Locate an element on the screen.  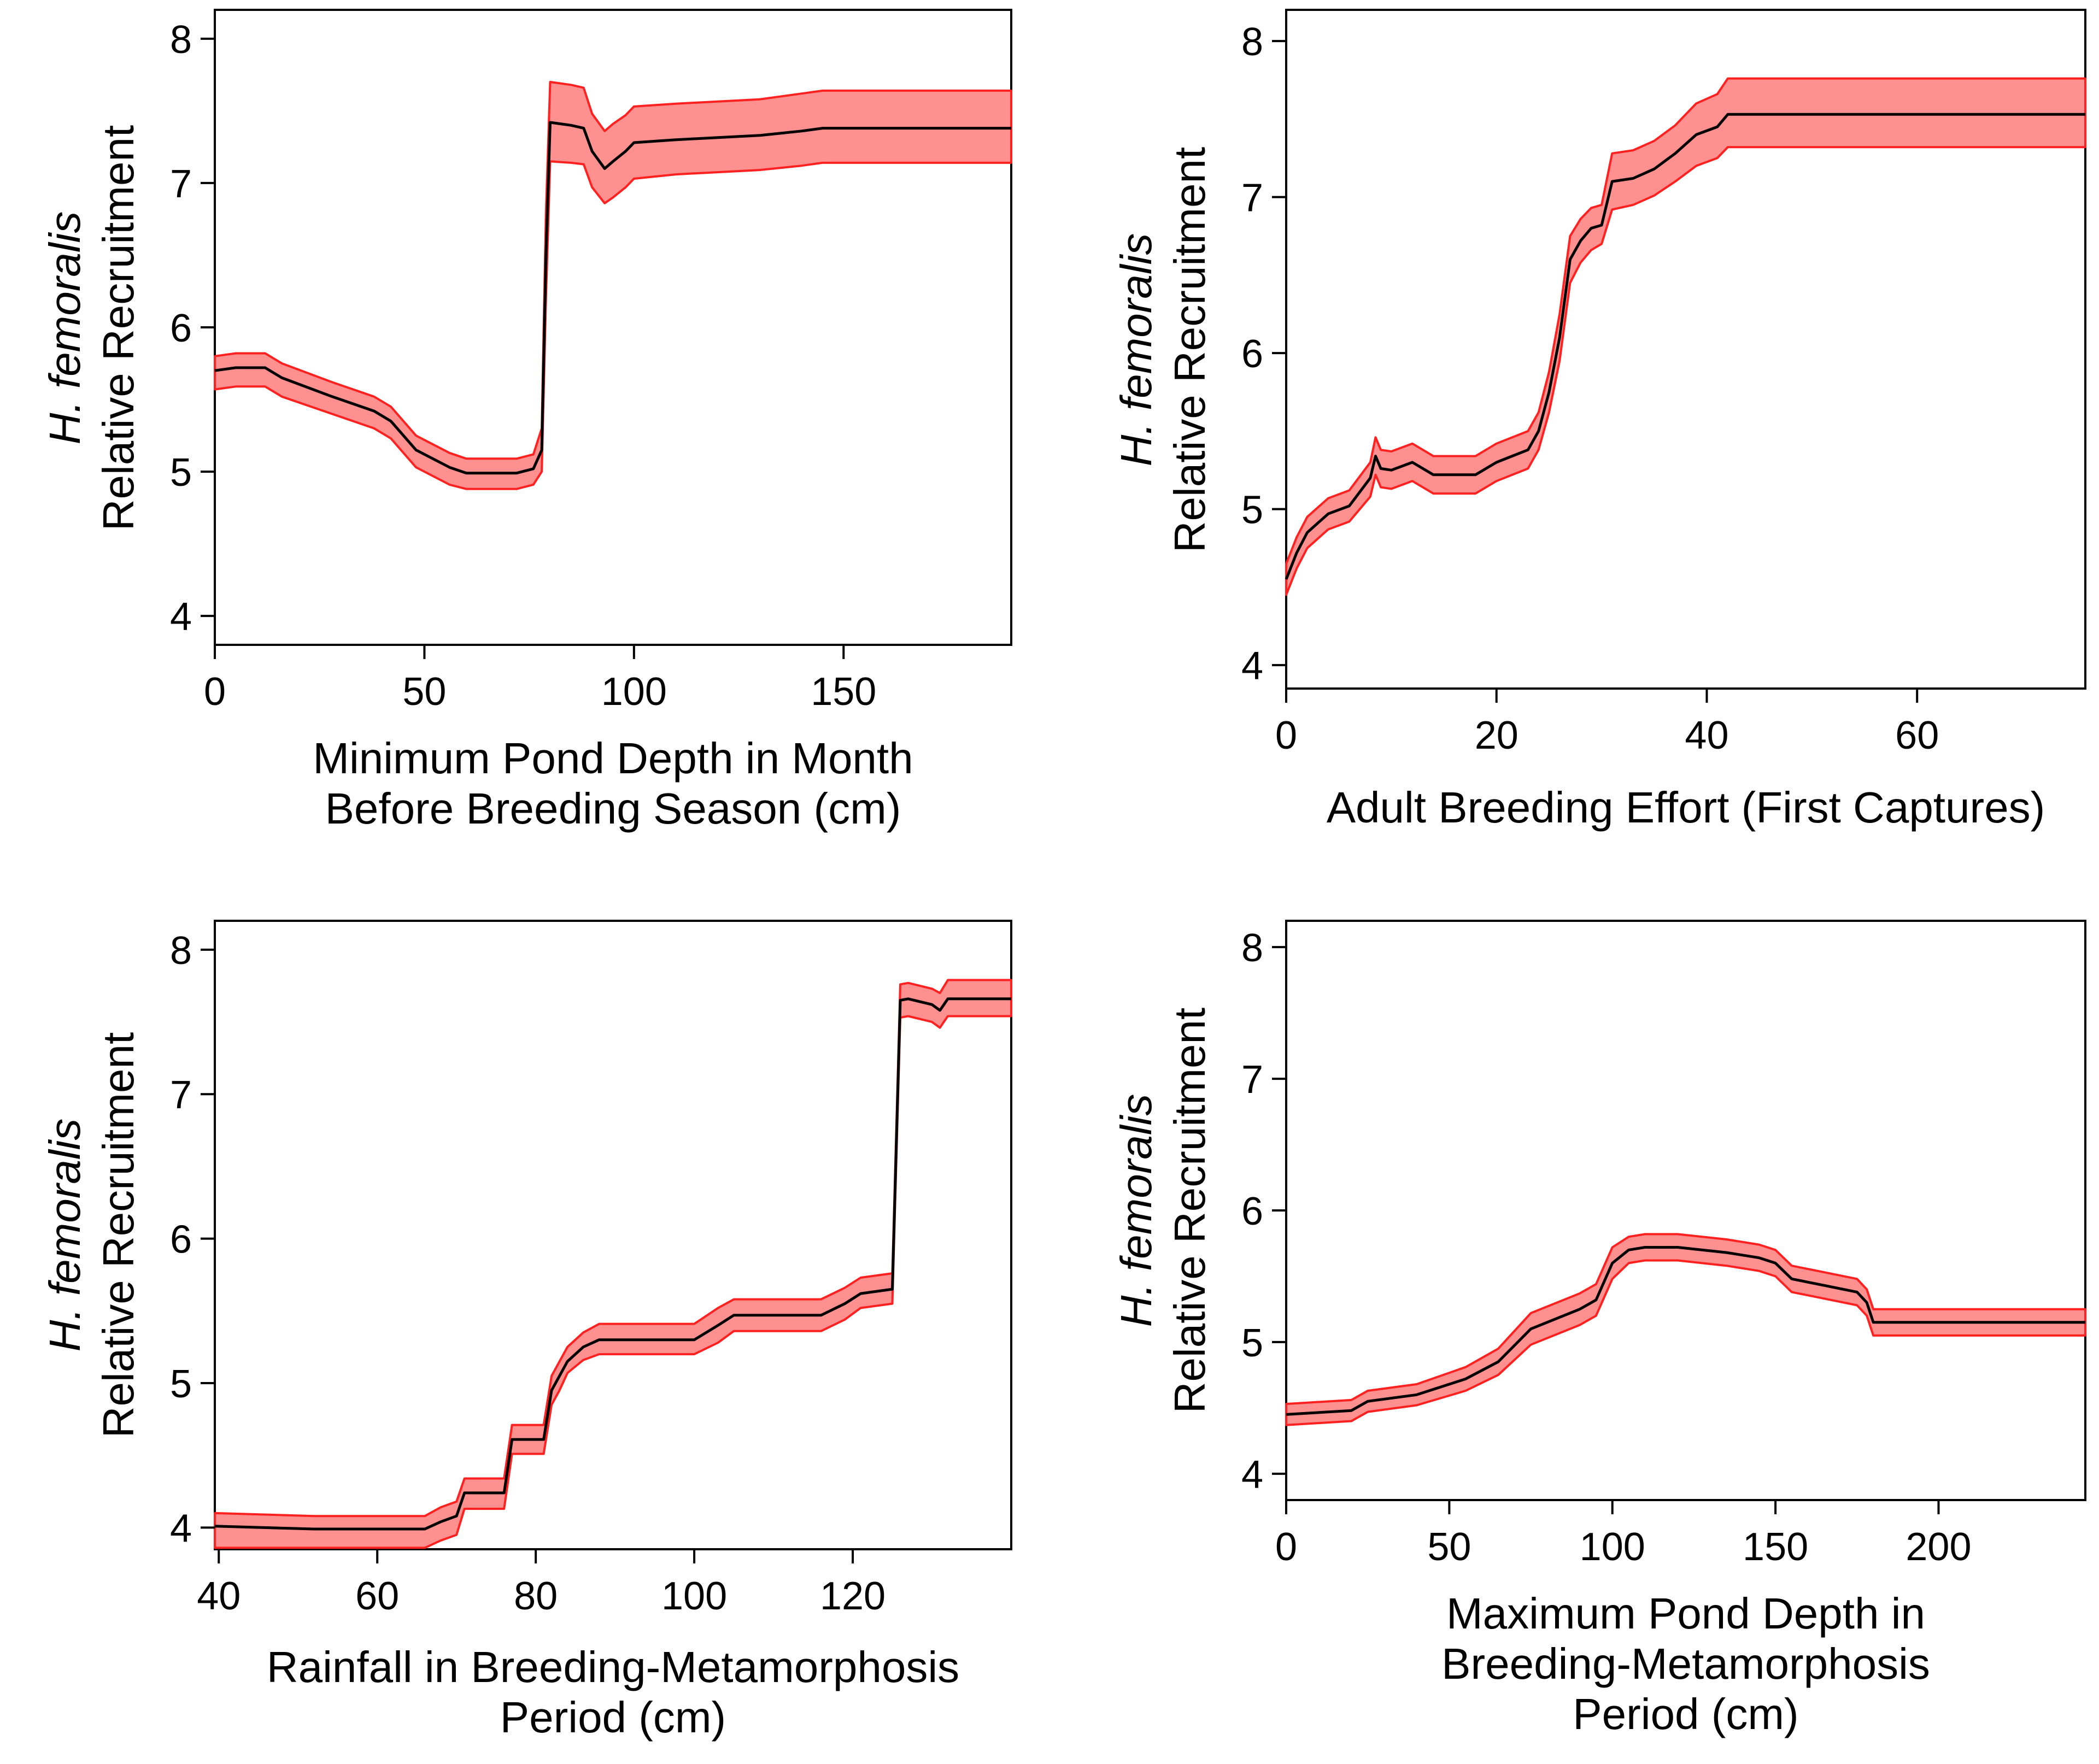
x-tick-label: 120 is located at coordinates (853, 1596).